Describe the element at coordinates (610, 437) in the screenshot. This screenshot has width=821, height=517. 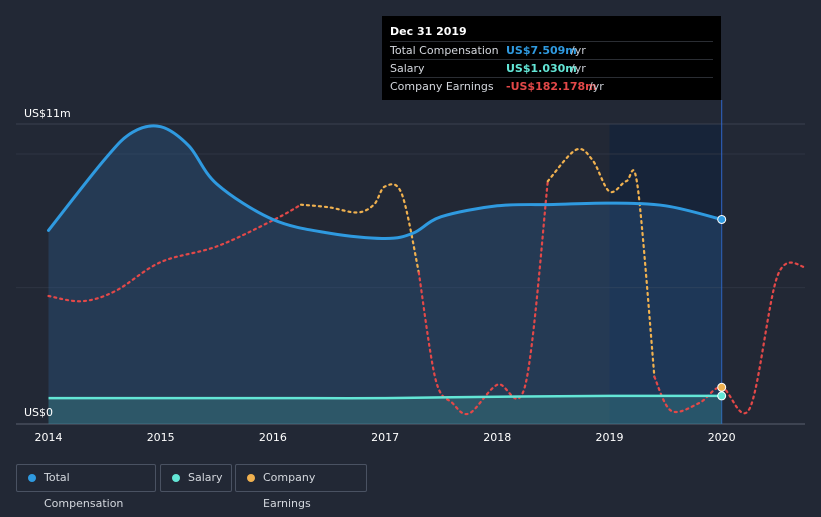
I see `x-tick-label: 2019` at that location.